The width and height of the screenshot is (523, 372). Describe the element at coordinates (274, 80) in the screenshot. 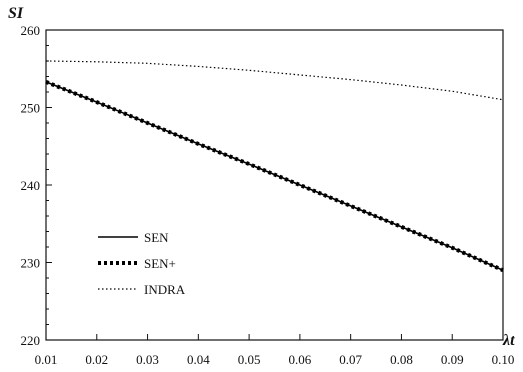

I see `series-line-indra` at that location.